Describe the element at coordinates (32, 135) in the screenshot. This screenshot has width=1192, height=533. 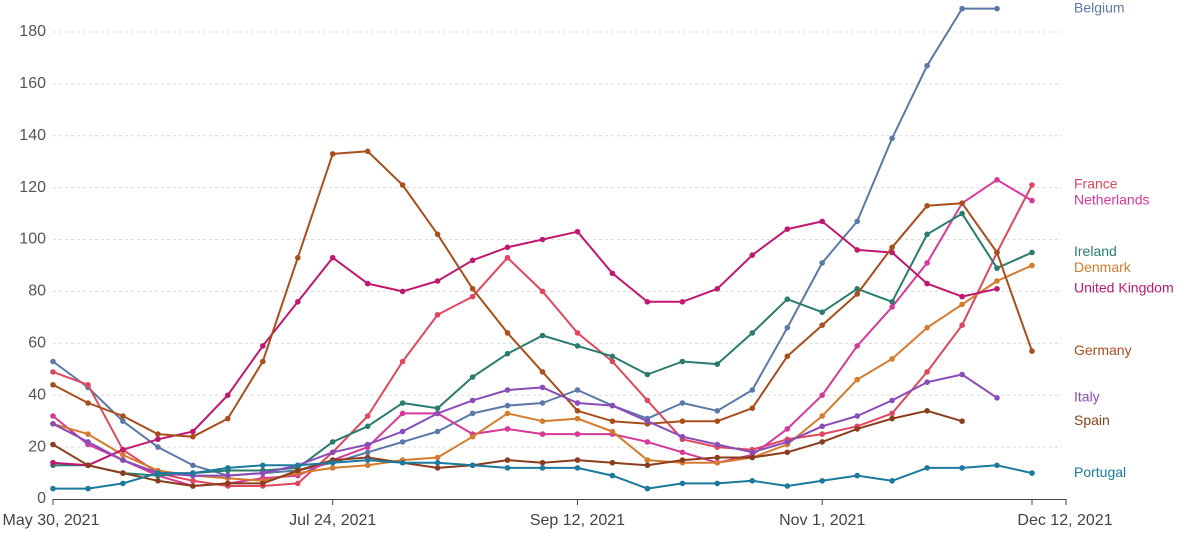
I see `y-tick-label-140: 140` at that location.